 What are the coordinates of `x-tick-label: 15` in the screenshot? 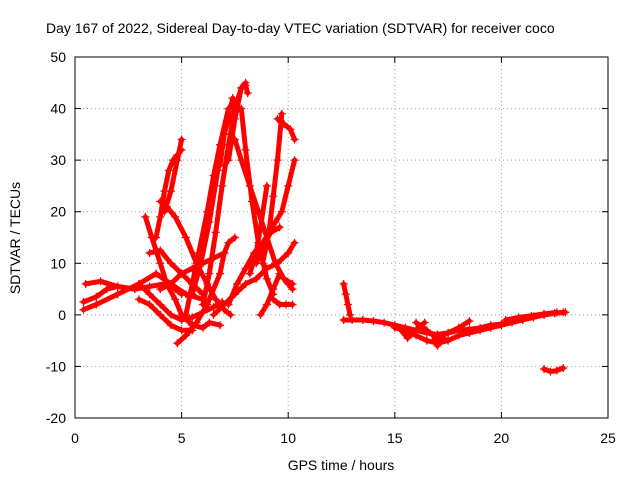 It's located at (395, 438).